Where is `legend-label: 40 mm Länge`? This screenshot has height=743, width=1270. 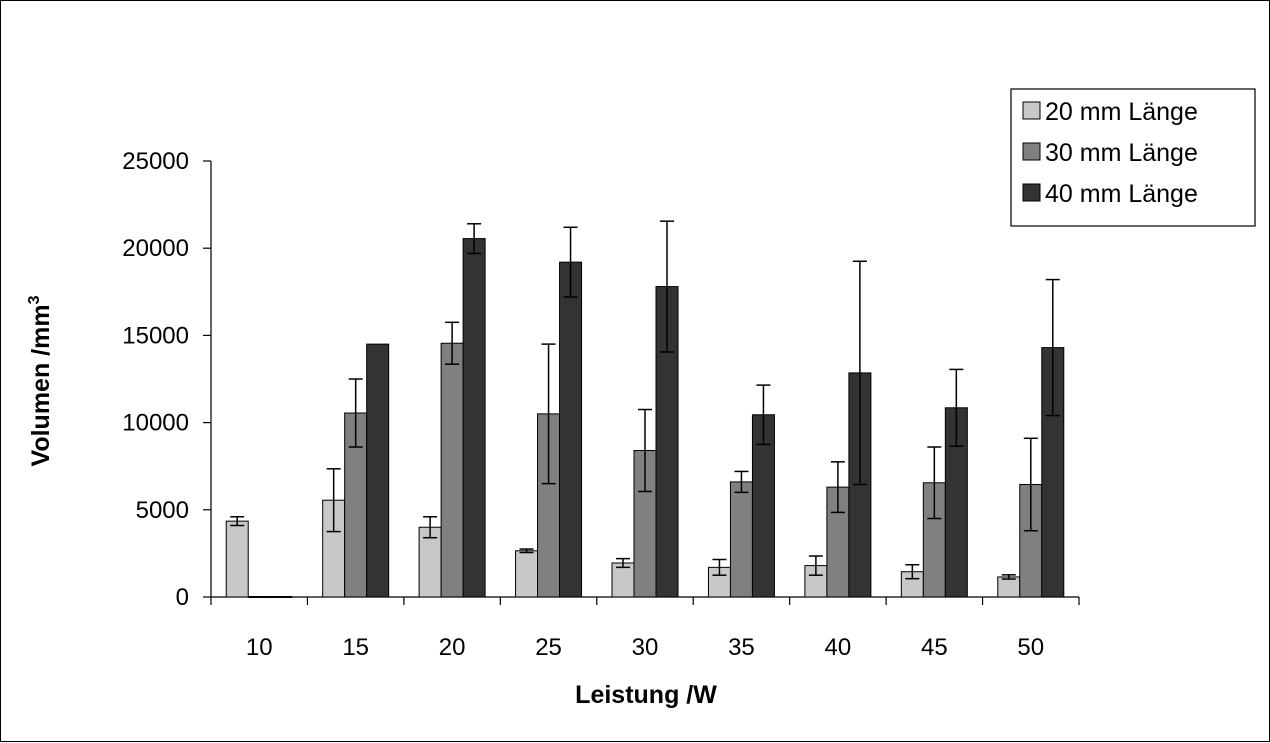 legend-label: 40 mm Länge is located at coordinates (1121, 194).